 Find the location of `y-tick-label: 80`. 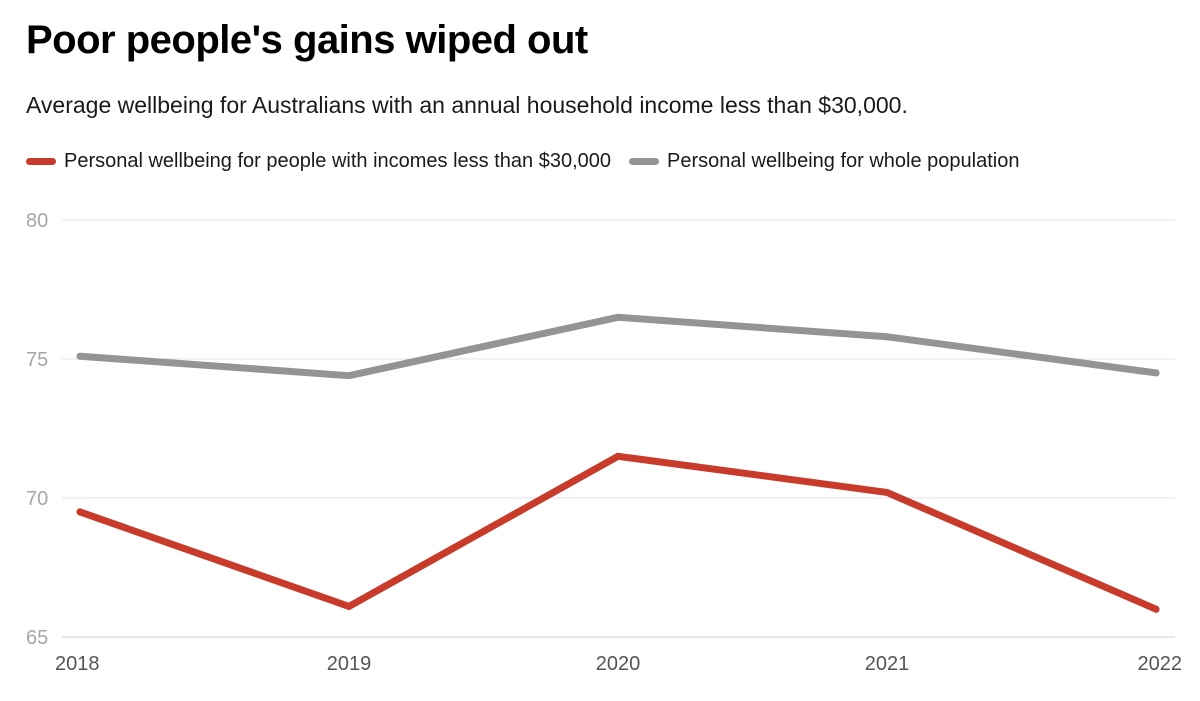

y-tick-label: 80 is located at coordinates (37, 221).